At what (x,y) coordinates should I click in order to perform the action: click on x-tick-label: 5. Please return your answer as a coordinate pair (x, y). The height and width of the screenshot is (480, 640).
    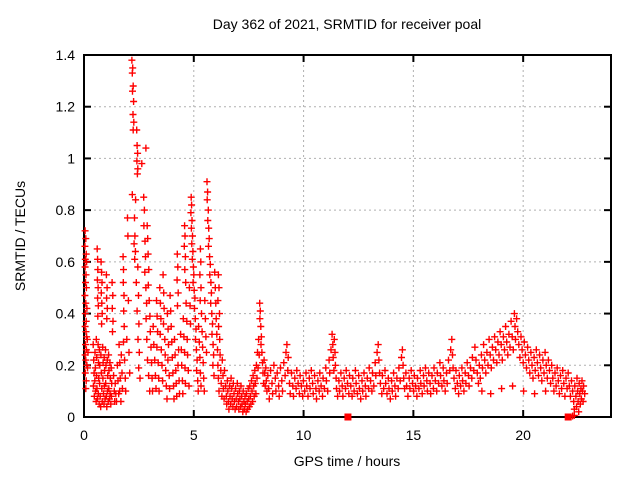
    Looking at the image, I should click on (194, 435).